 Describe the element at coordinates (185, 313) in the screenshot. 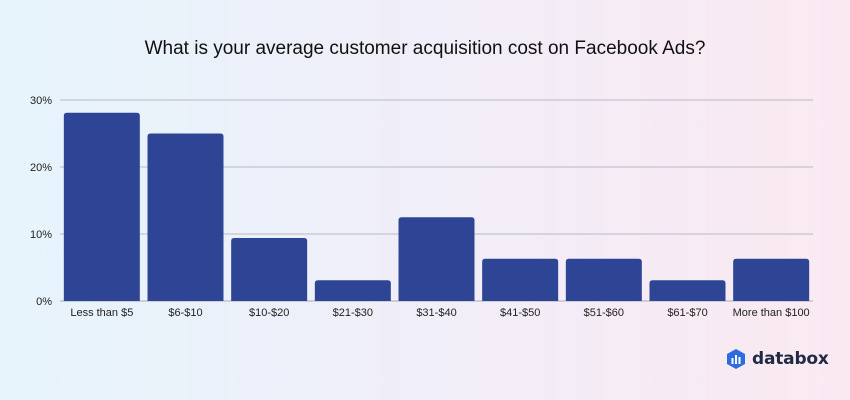

I see `x-tick-label: $6-$10` at that location.